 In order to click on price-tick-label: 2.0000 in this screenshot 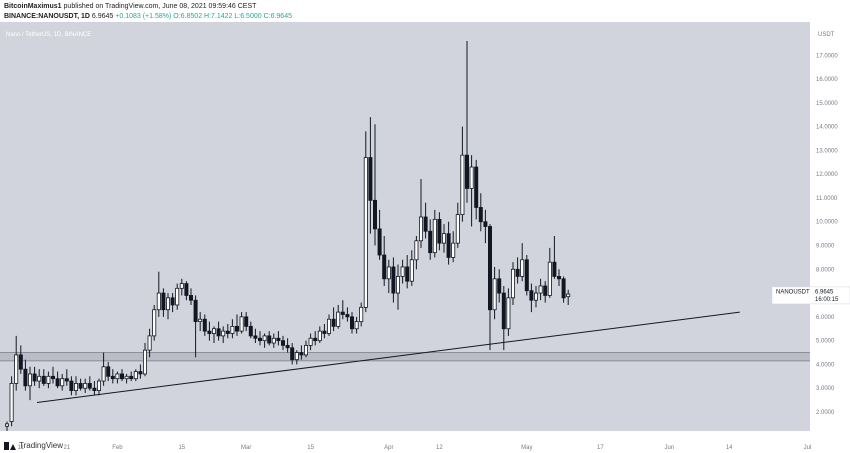, I will do `click(825, 413)`.